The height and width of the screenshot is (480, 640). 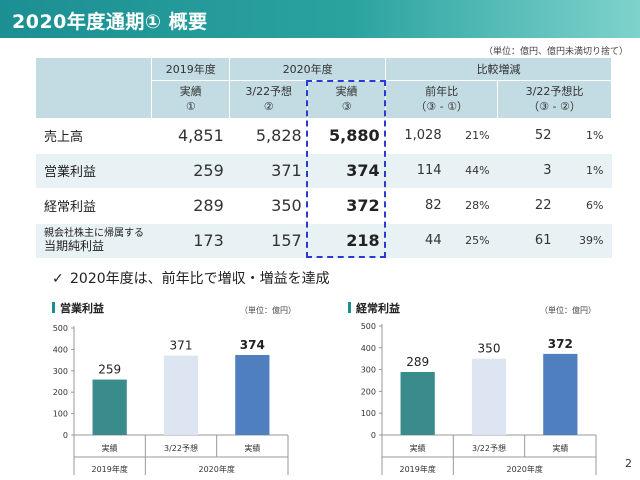 What do you see at coordinates (527, 171) in the screenshot?
I see `cell-vs-forecast: 3` at bounding box center [527, 171].